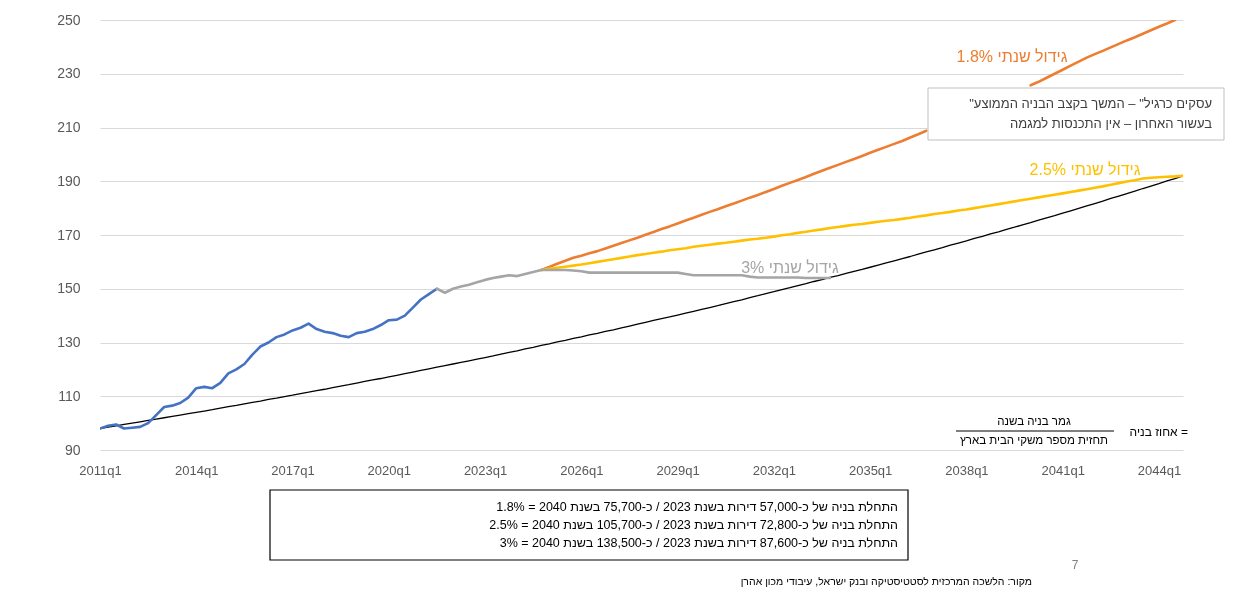 The image size is (1251, 600). Describe the element at coordinates (69, 127) in the screenshot. I see `y-tick-label: 210` at that location.